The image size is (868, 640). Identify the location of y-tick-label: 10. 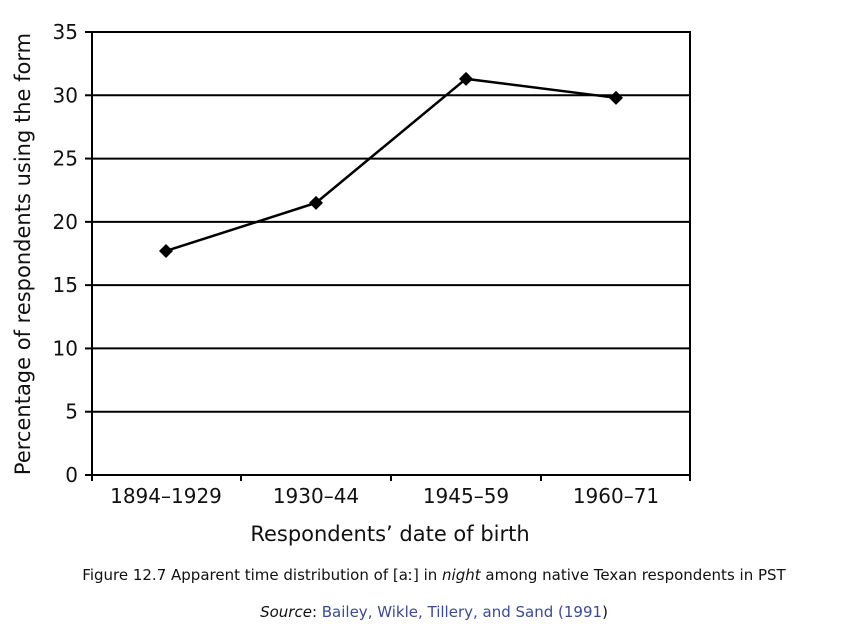
(65, 348).